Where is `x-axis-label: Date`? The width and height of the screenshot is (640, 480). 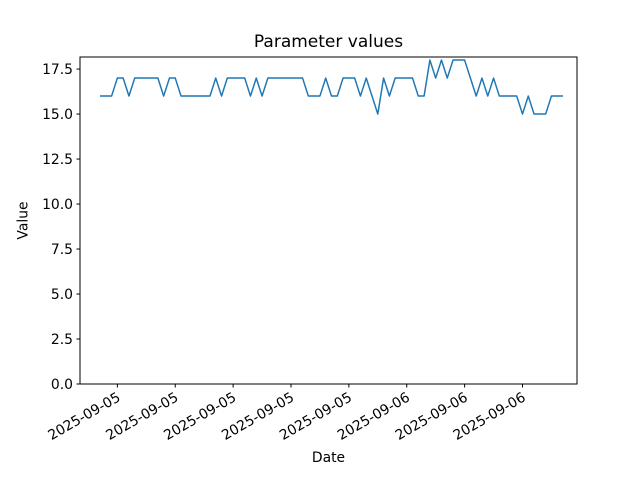 x-axis-label: Date is located at coordinates (328, 458).